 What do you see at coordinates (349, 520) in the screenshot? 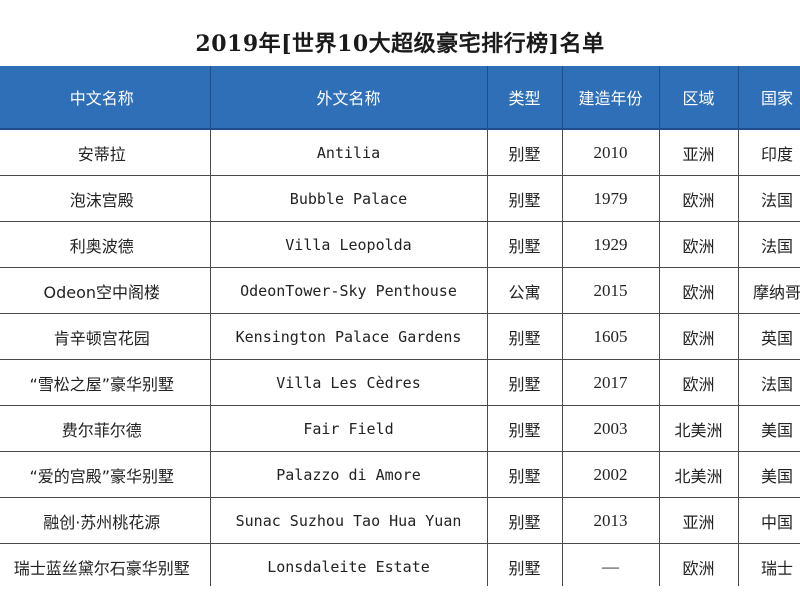
I see `cell-foreign-name: Sunac Suzhou Tao Hua Yuan` at bounding box center [349, 520].